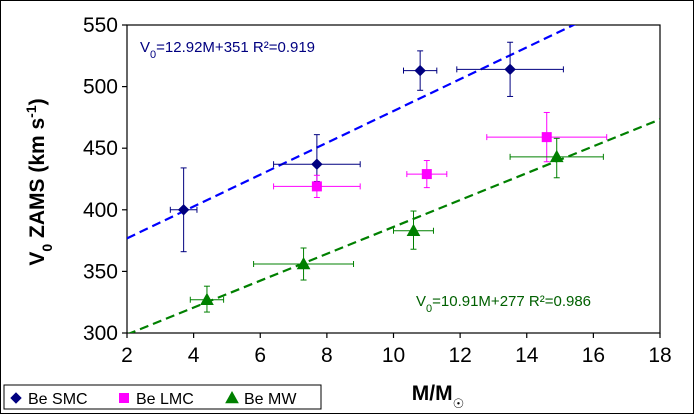 Image resolution: width=694 pixels, height=419 pixels. Describe the element at coordinates (260, 355) in the screenshot. I see `x-tick-label: 6` at that location.